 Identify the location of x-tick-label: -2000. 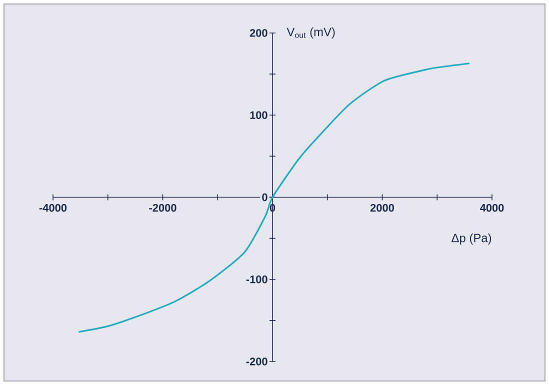
(162, 208).